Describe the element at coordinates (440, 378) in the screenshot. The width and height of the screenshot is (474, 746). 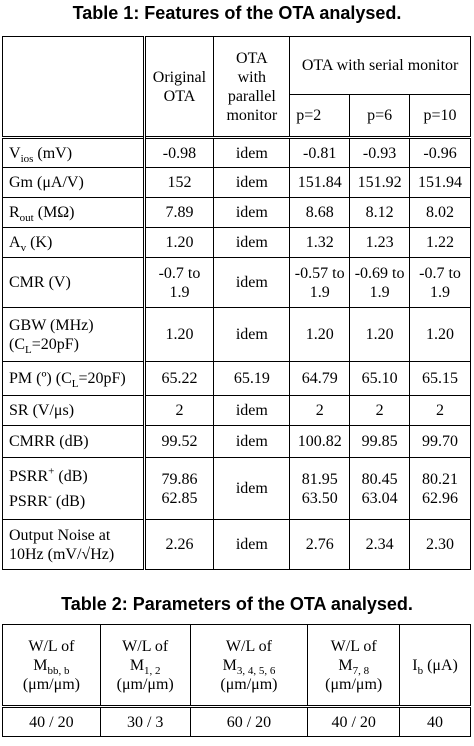
I see `cell: 65.15` at that location.